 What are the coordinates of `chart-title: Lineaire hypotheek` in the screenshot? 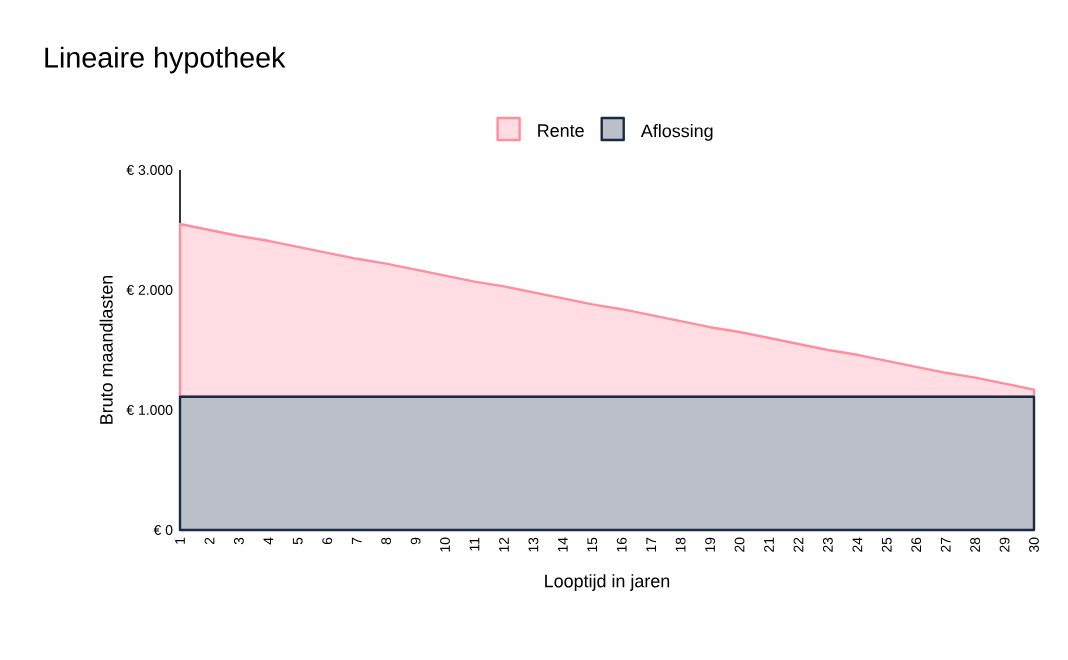 It's located at (165, 60).